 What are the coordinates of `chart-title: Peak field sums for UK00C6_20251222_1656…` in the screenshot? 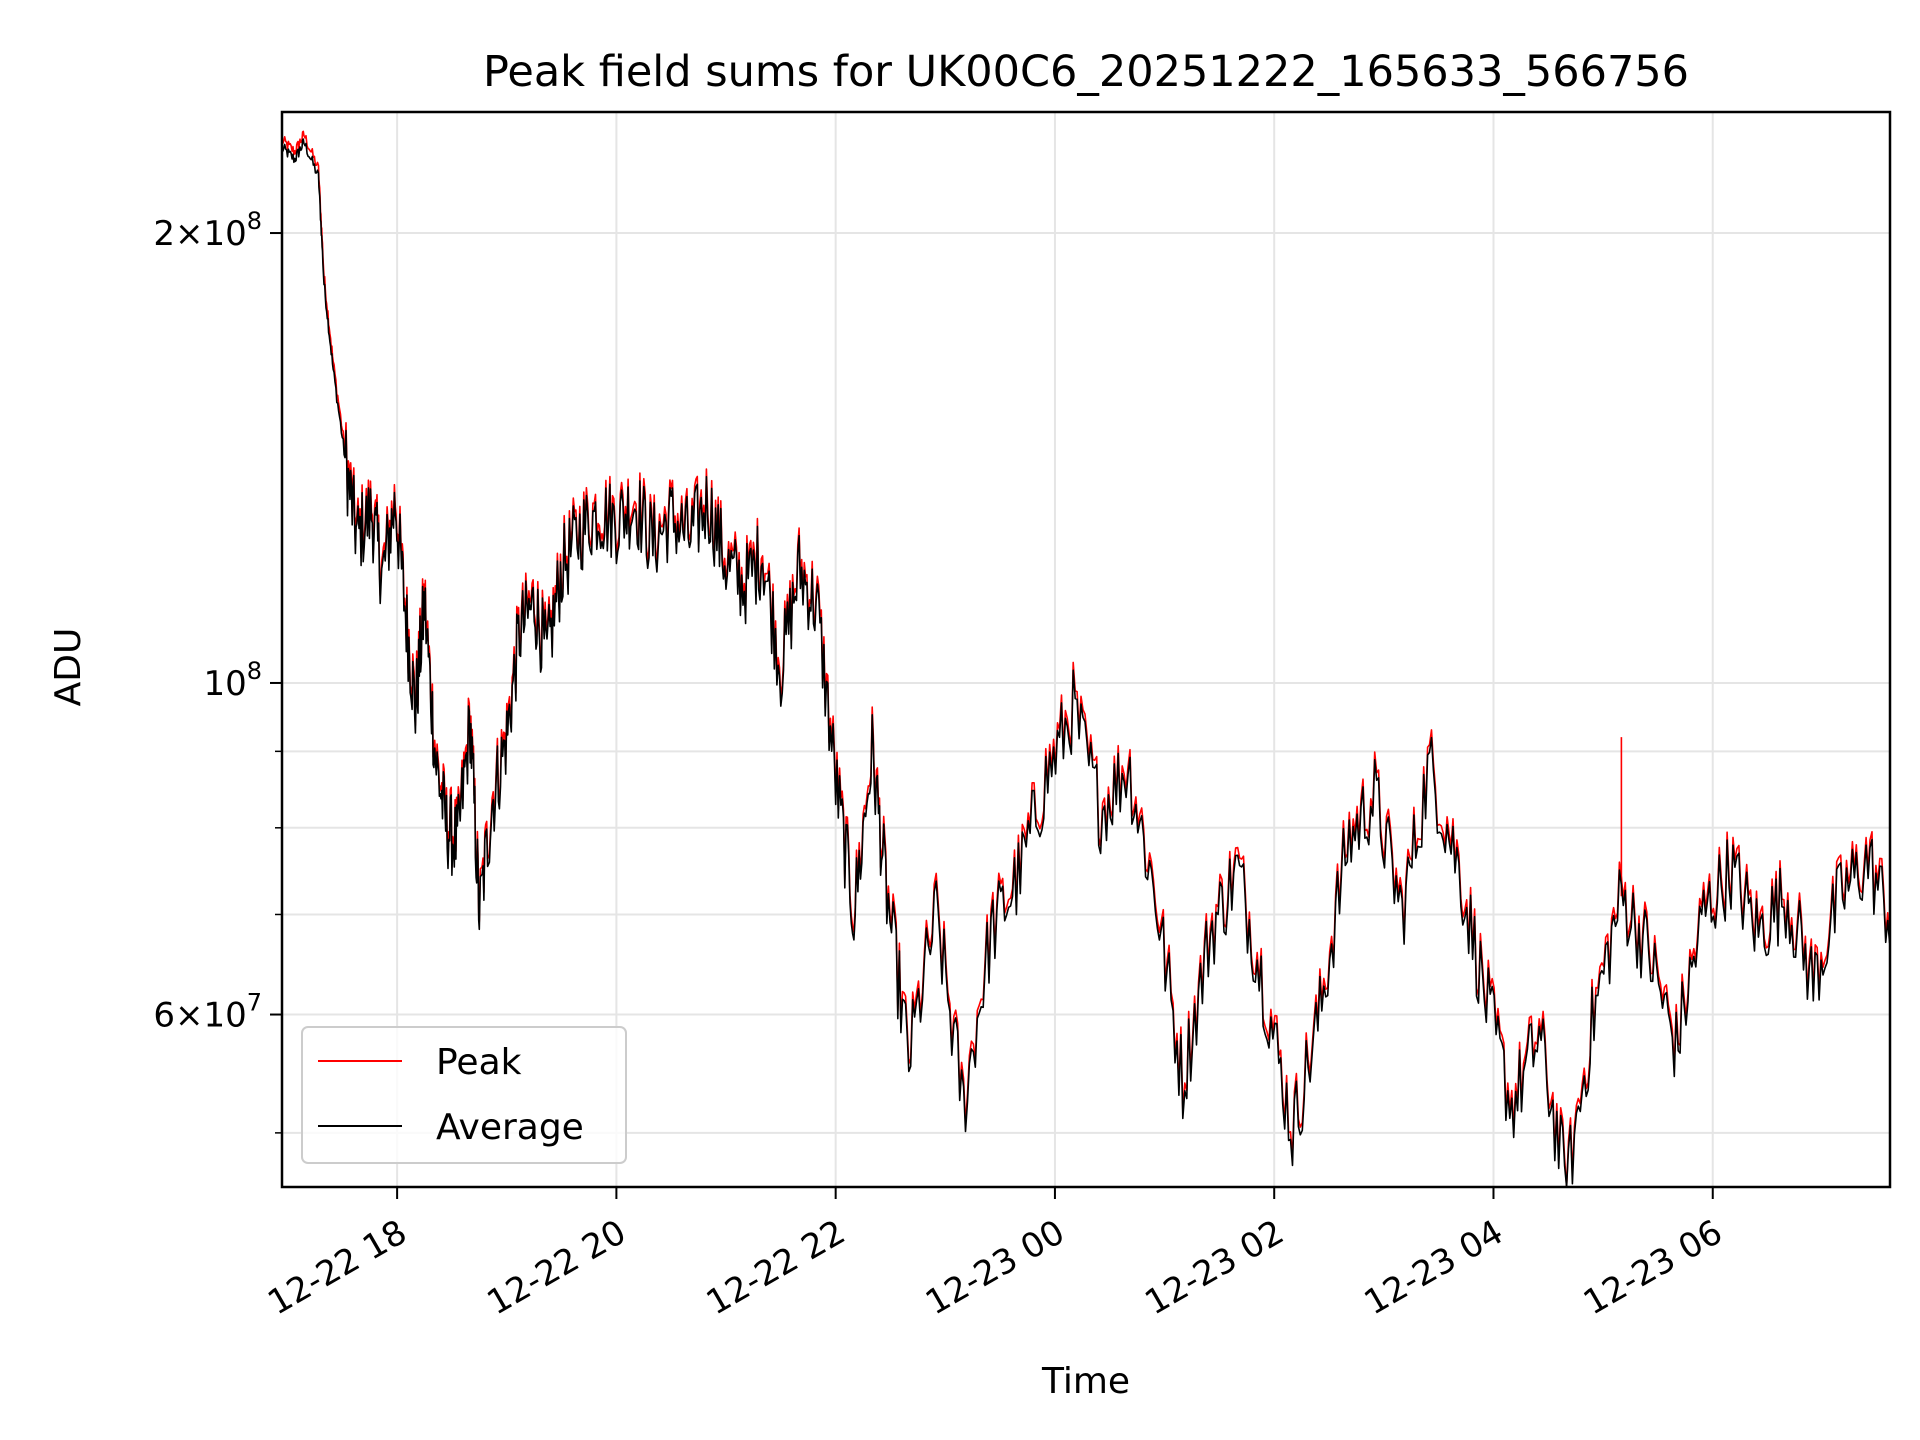 It's located at (1086, 72).